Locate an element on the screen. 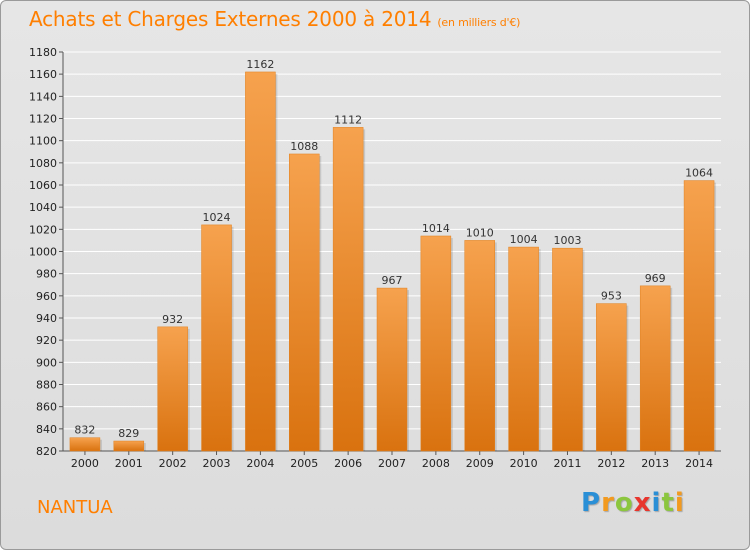  y-tick-label: 1120 is located at coordinates (43, 119).